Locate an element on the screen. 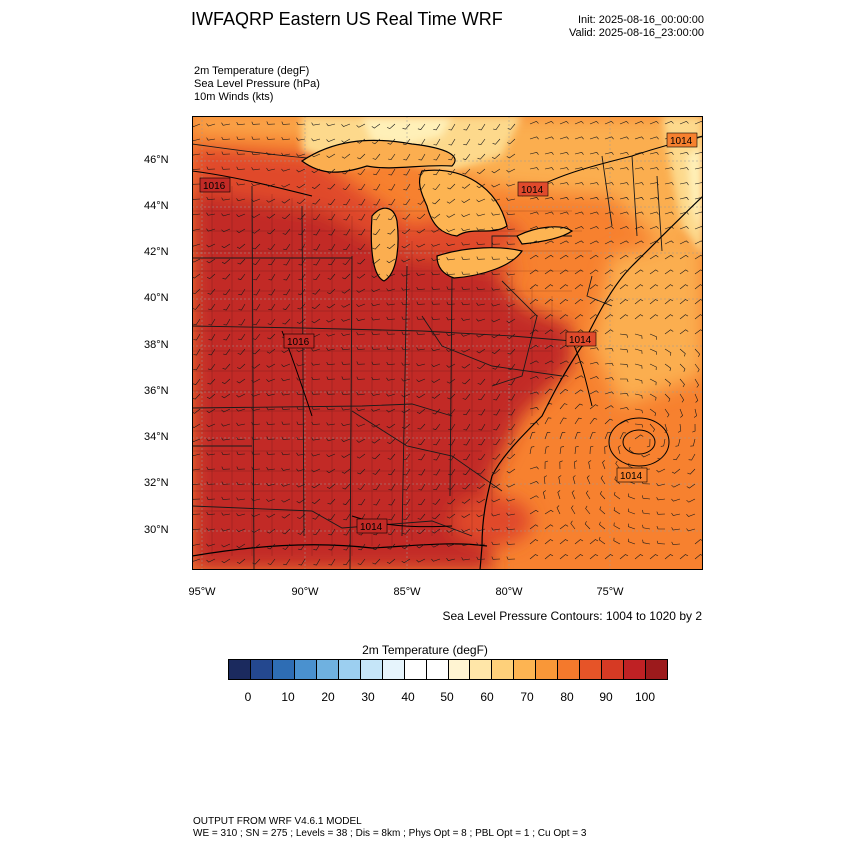 The image size is (850, 850). pressure-label-text: 1016 is located at coordinates (298, 342).